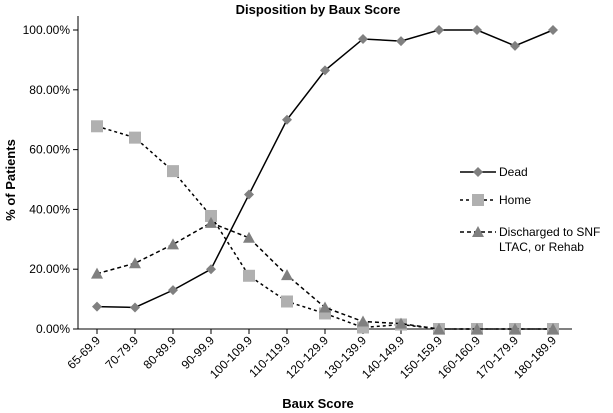  Describe the element at coordinates (549, 232) in the screenshot. I see `legend-label: Discharged to SNF` at that location.